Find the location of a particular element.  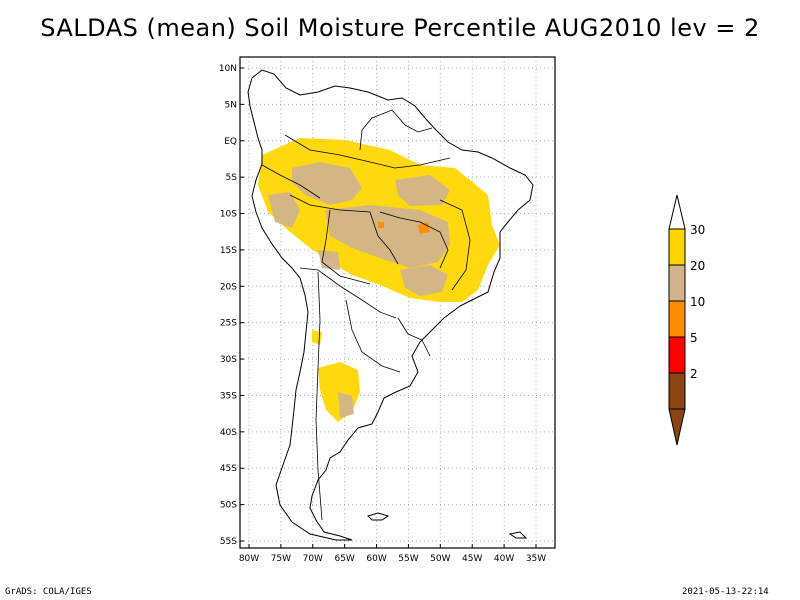

longitude-labels: 80W 75W 70W 65W 60W 55W 50W 45W 40W 35W is located at coordinates (392, 559).